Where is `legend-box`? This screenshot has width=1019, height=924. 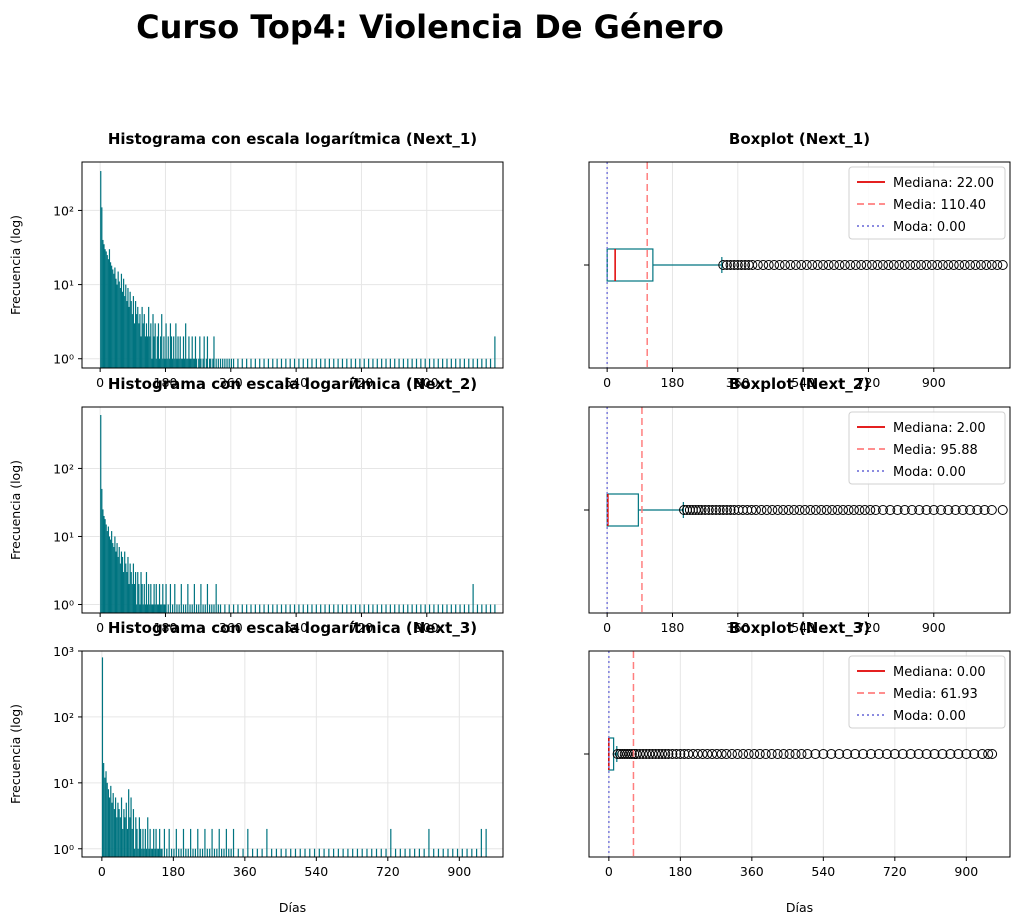 legend-box is located at coordinates (927, 692).